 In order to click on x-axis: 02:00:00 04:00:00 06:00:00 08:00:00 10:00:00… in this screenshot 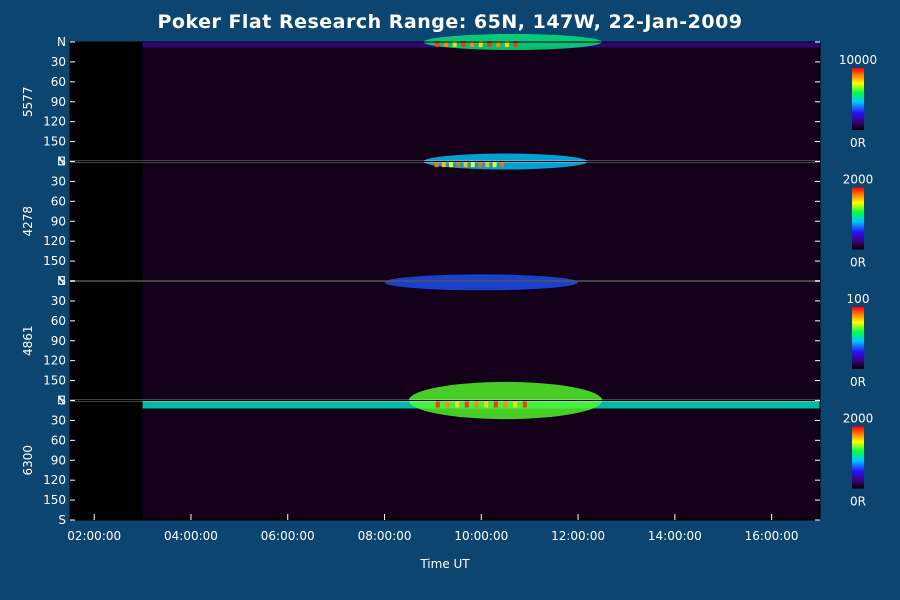, I will do `click(433, 528)`.